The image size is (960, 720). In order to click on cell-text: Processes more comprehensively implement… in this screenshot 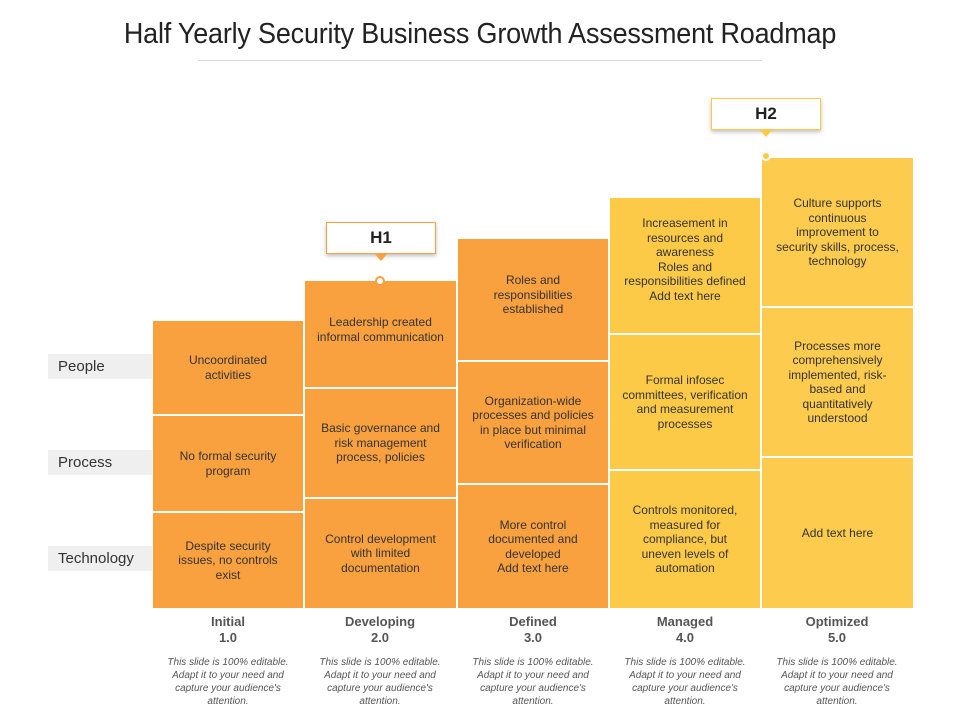, I will do `click(837, 382)`.